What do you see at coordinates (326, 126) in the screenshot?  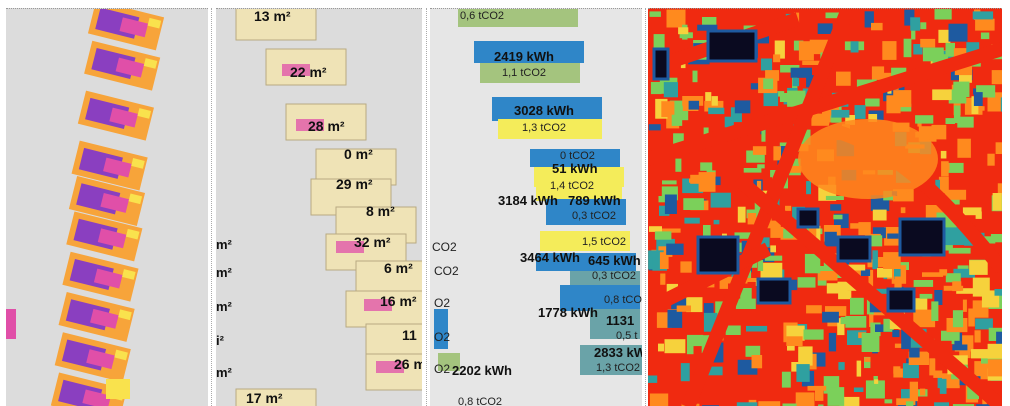 I see `roof-area-label: 28 m²` at bounding box center [326, 126].